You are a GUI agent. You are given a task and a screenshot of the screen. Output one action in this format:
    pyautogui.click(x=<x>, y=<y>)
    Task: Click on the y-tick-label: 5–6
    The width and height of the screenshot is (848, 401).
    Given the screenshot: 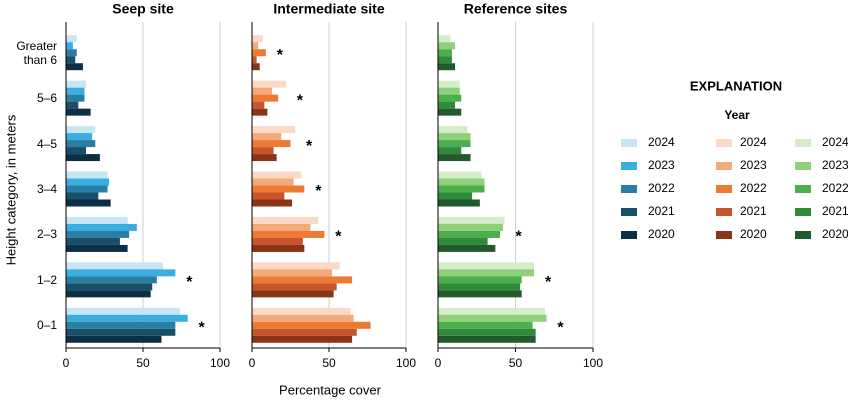 What is the action you would take?
    pyautogui.click(x=46, y=98)
    